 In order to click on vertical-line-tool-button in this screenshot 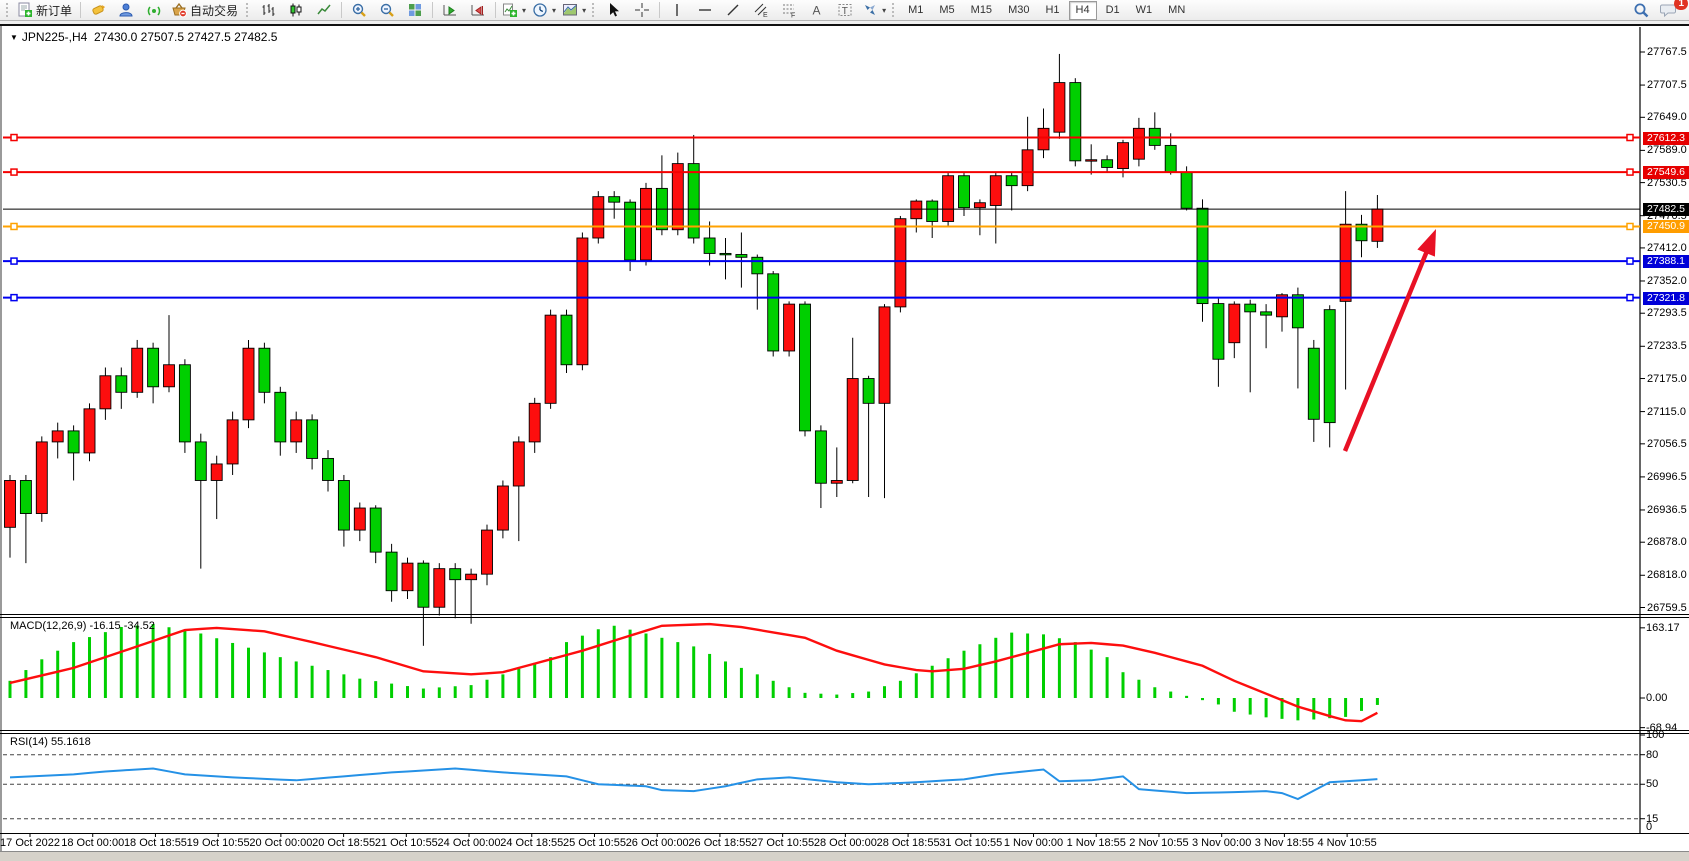, I will do `click(677, 10)`.